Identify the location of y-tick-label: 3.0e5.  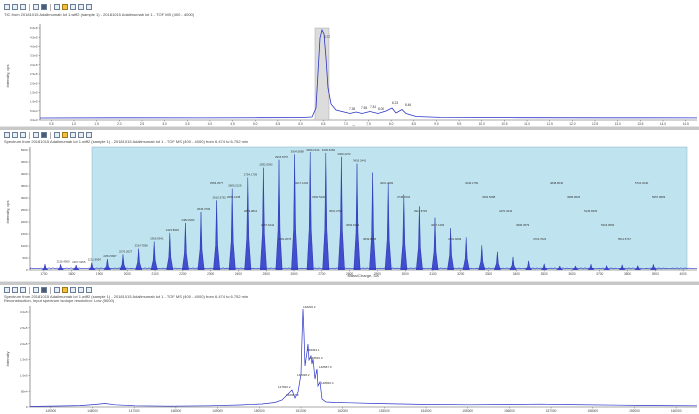
(24, 312).